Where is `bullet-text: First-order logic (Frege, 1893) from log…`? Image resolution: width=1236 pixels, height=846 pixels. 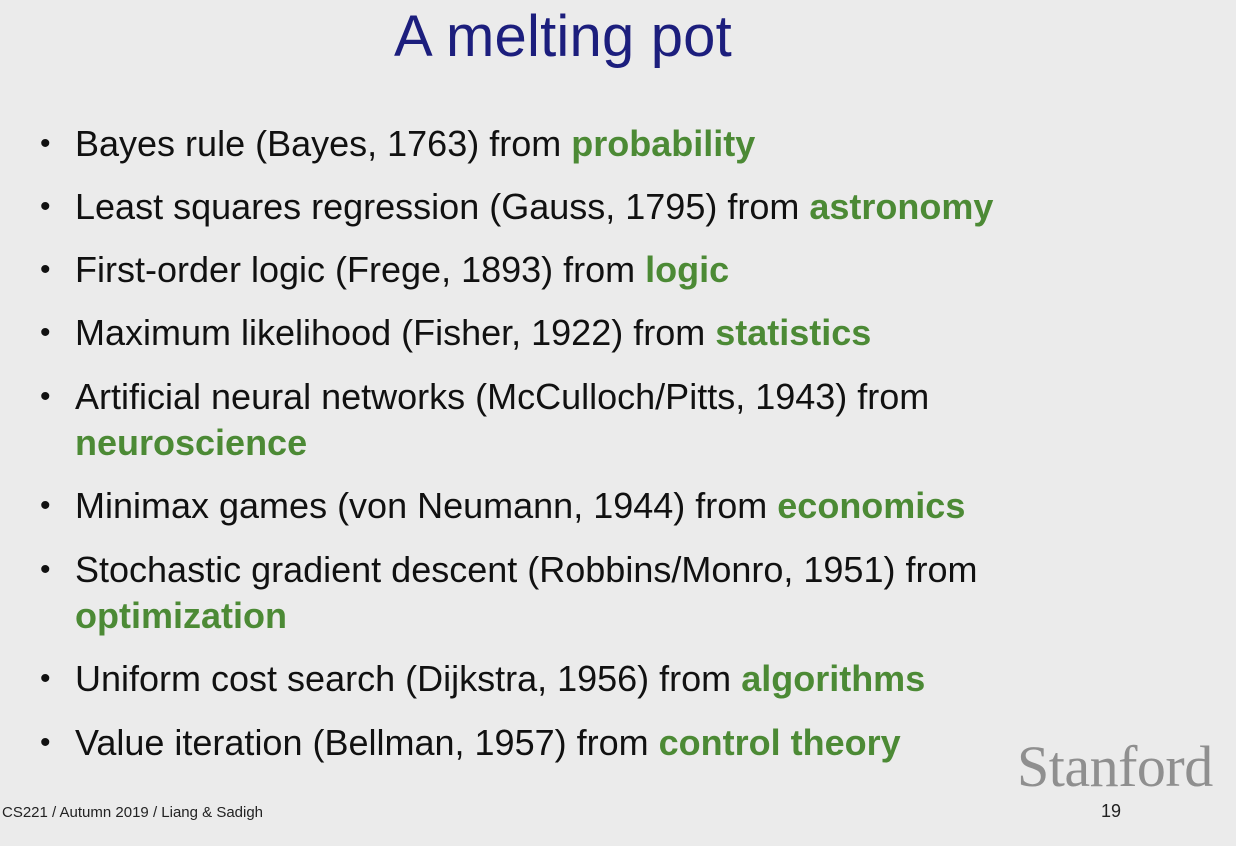
bullet-text: First-order logic (Frege, 1893) from log… is located at coordinates (600, 270).